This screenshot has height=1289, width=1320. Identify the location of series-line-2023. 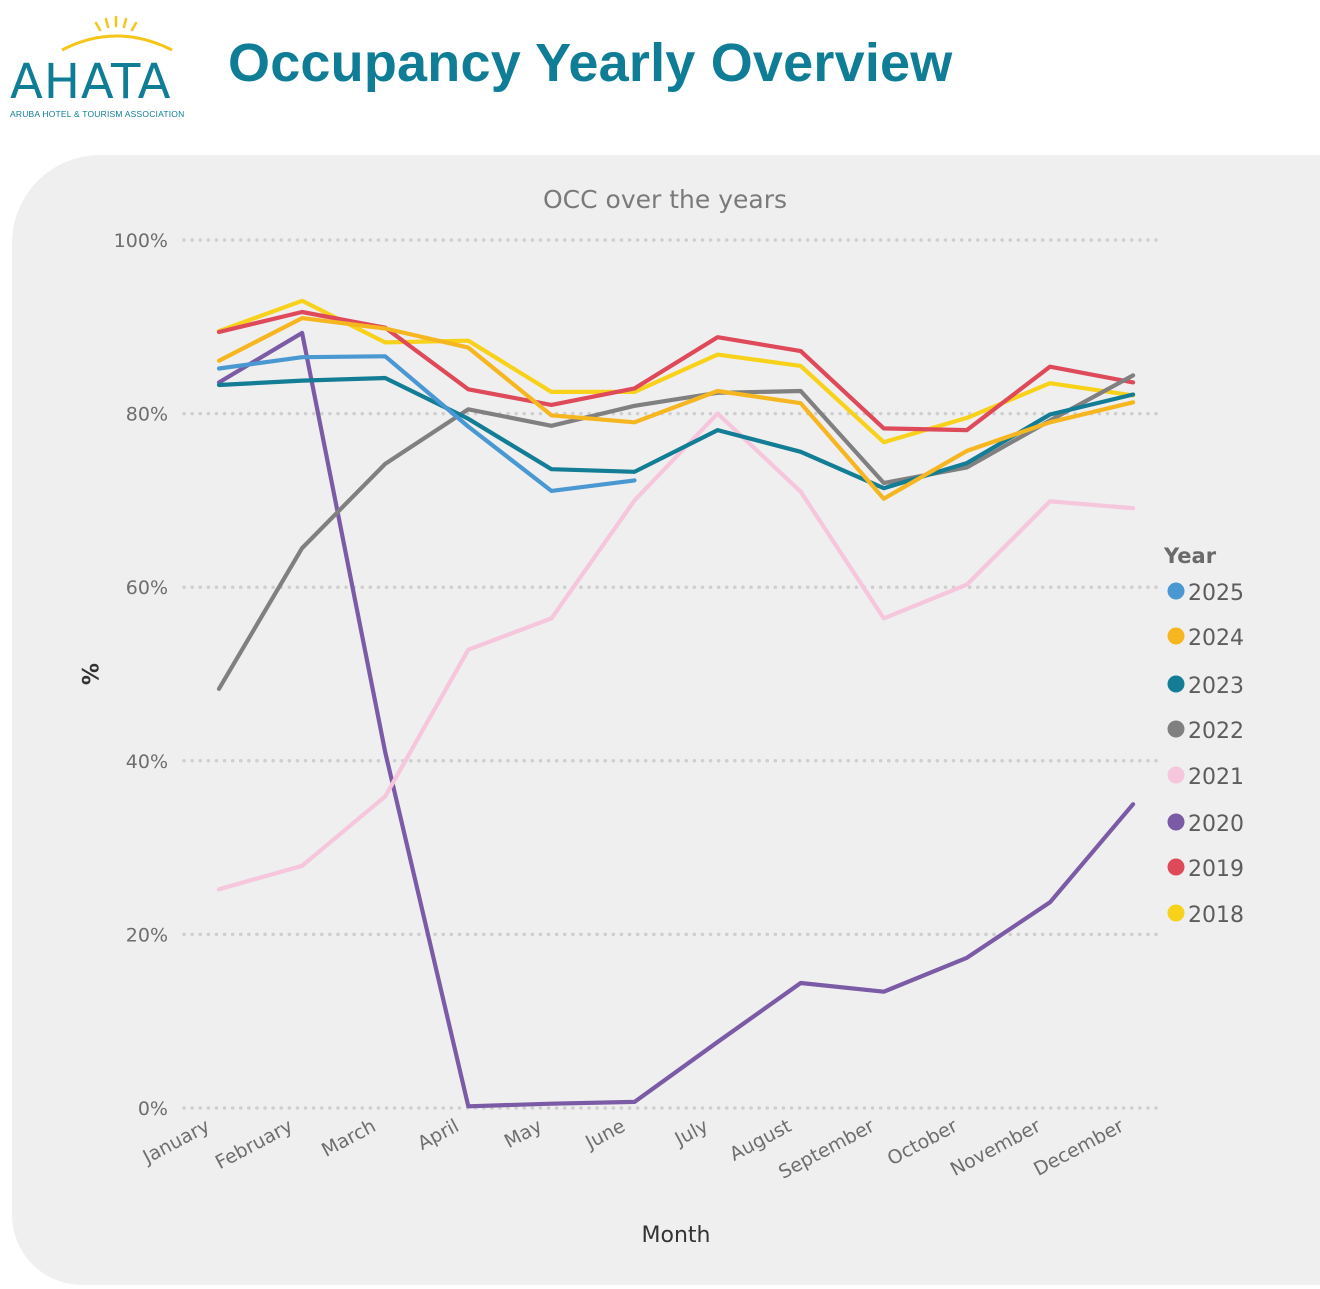
(676, 433).